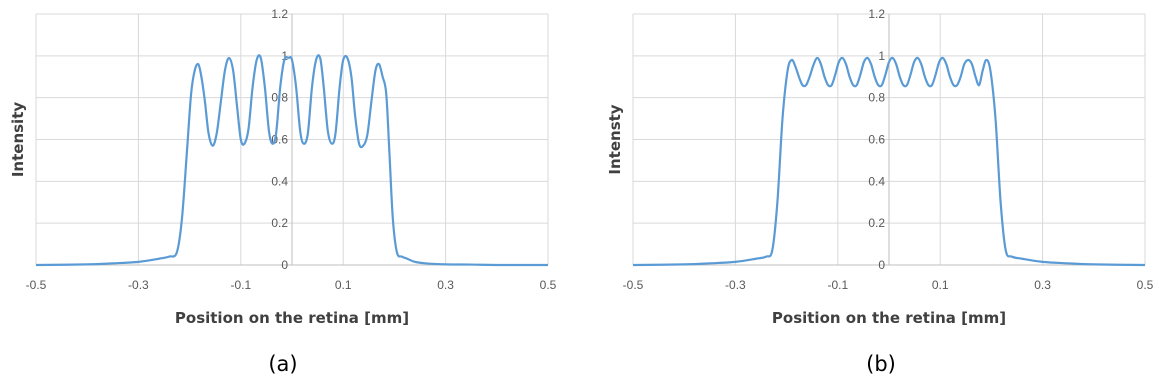 The height and width of the screenshot is (389, 1159). Describe the element at coordinates (18, 140) in the screenshot. I see `y-axis-title: Intensity` at that location.